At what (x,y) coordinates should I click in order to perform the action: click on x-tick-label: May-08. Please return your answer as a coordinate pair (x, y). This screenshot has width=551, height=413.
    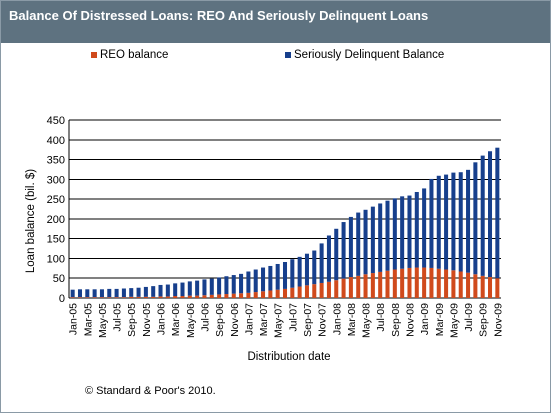
    Looking at the image, I should click on (367, 320).